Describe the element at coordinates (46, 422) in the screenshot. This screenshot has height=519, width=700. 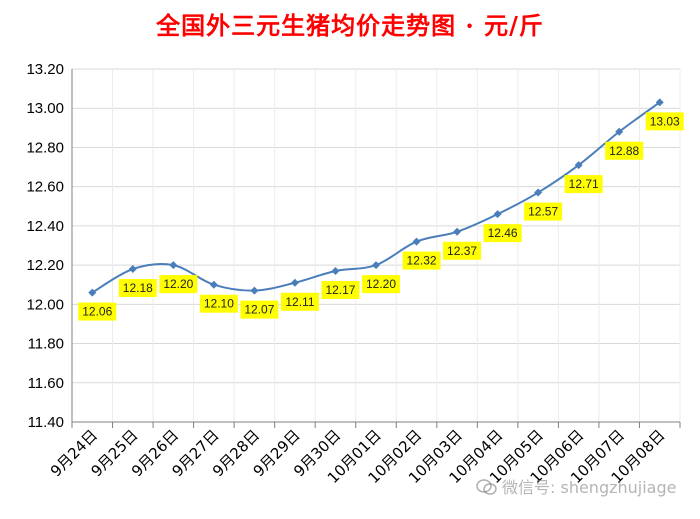
I see `y-tick-label: 11.40` at that location.